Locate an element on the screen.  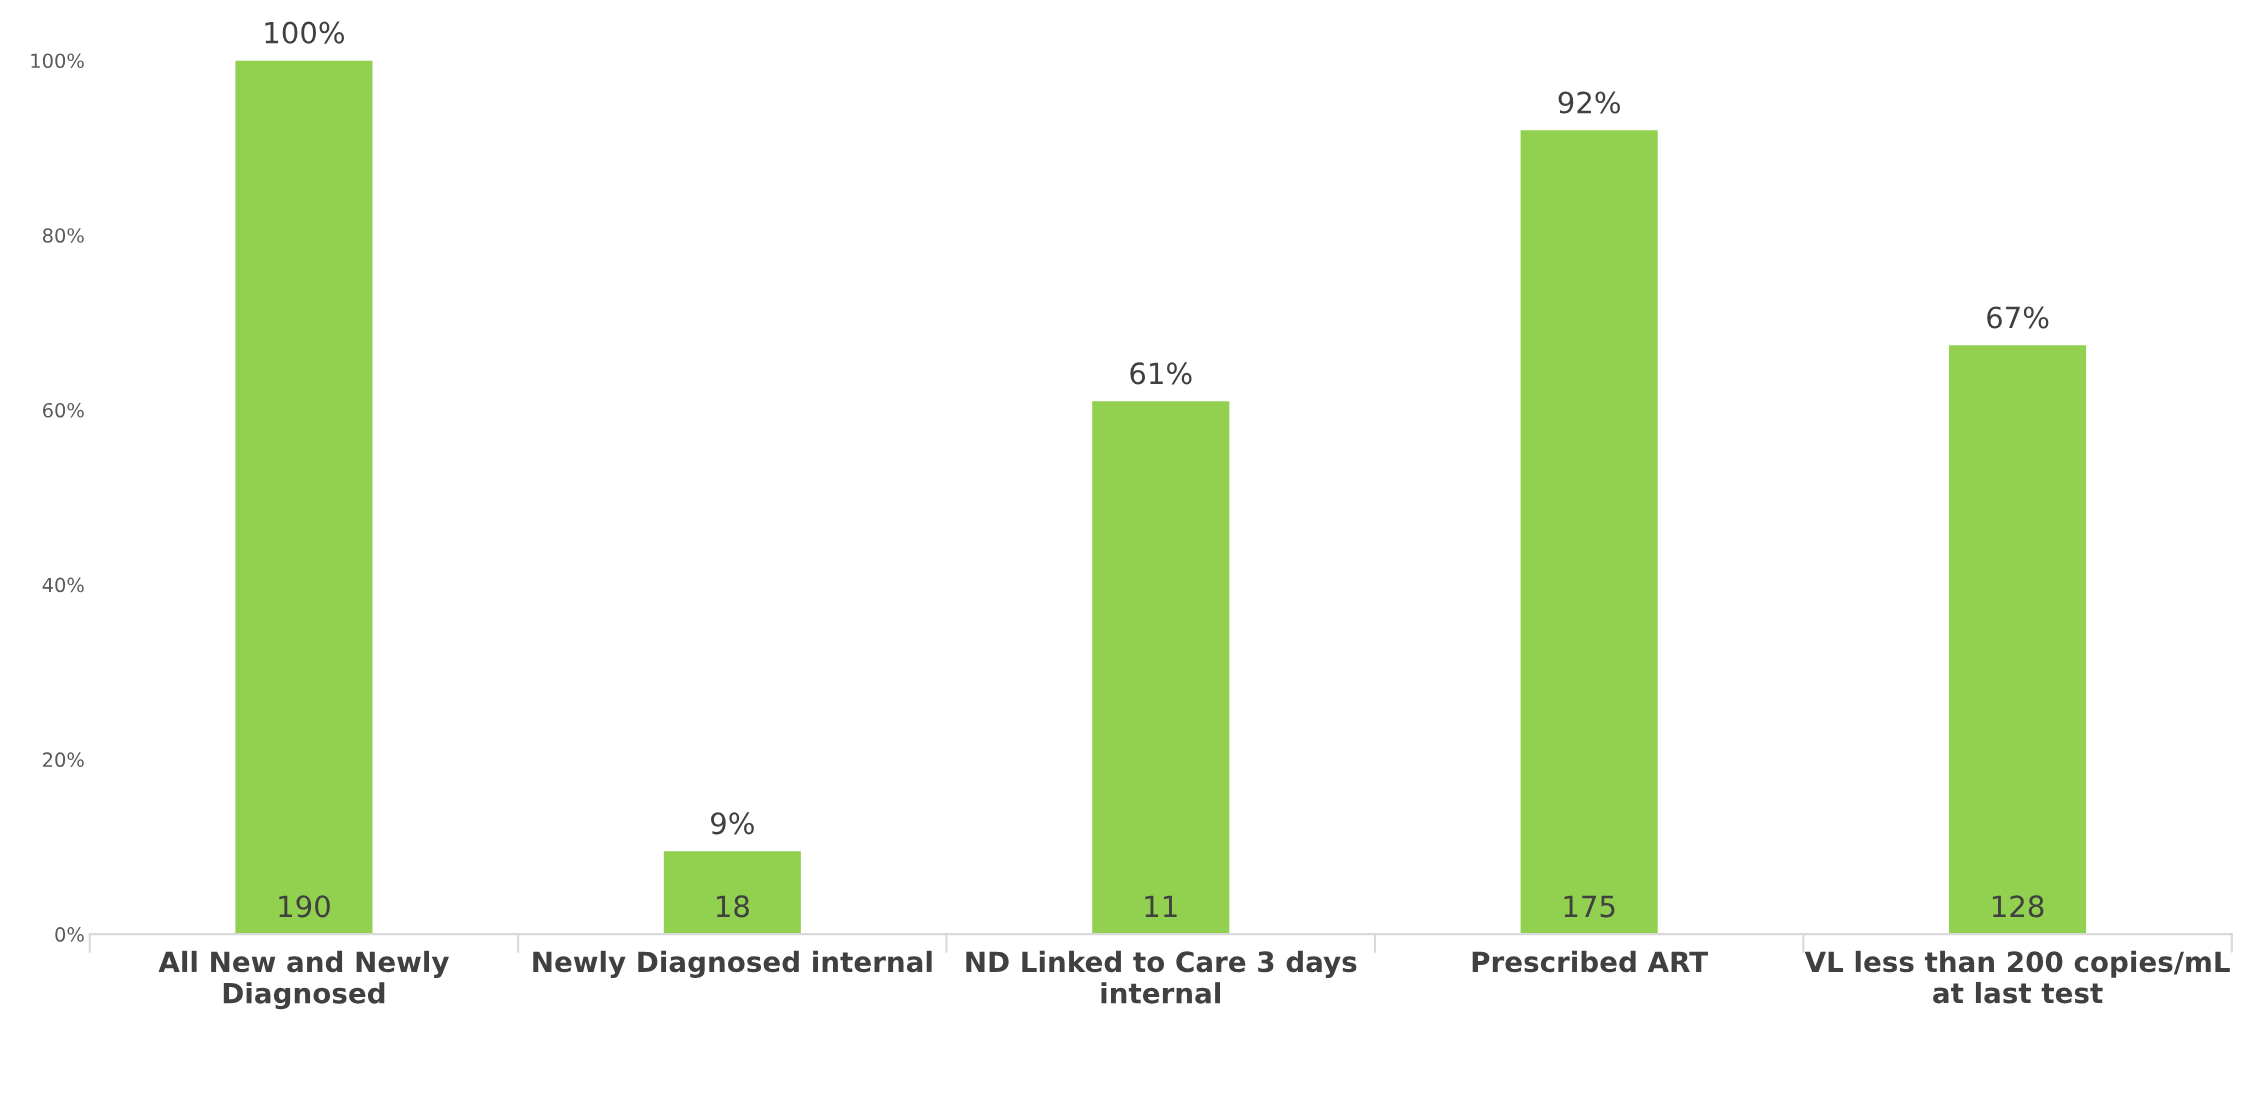
x-tick-label: ND Linked to Care 3 days internal is located at coordinates (1161, 977).